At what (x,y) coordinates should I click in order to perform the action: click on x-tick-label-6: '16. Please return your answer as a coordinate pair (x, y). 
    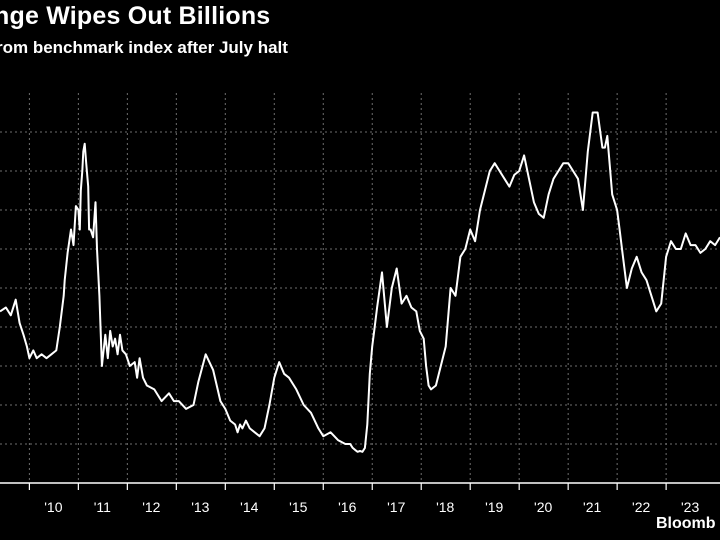
    Looking at the image, I should click on (347, 507).